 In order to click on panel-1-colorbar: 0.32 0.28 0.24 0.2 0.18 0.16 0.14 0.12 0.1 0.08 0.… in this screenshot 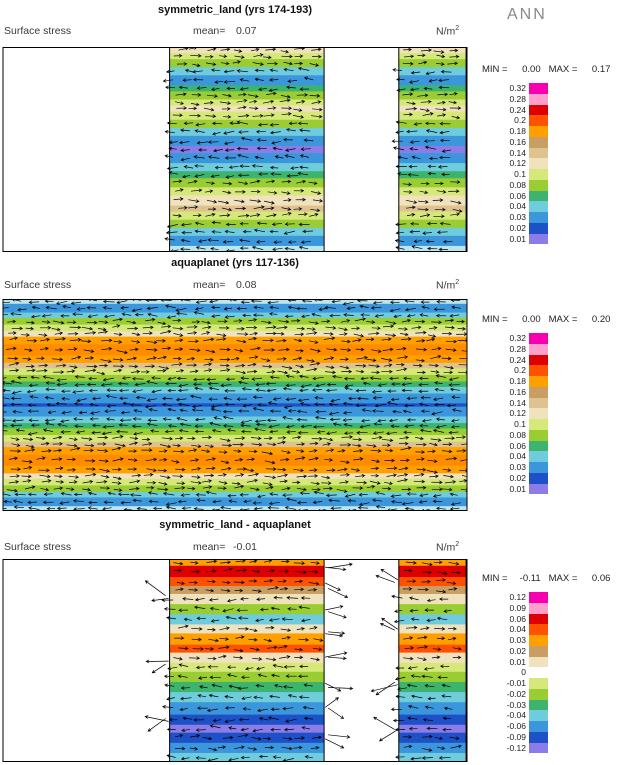, I will do `click(557, 164)`.